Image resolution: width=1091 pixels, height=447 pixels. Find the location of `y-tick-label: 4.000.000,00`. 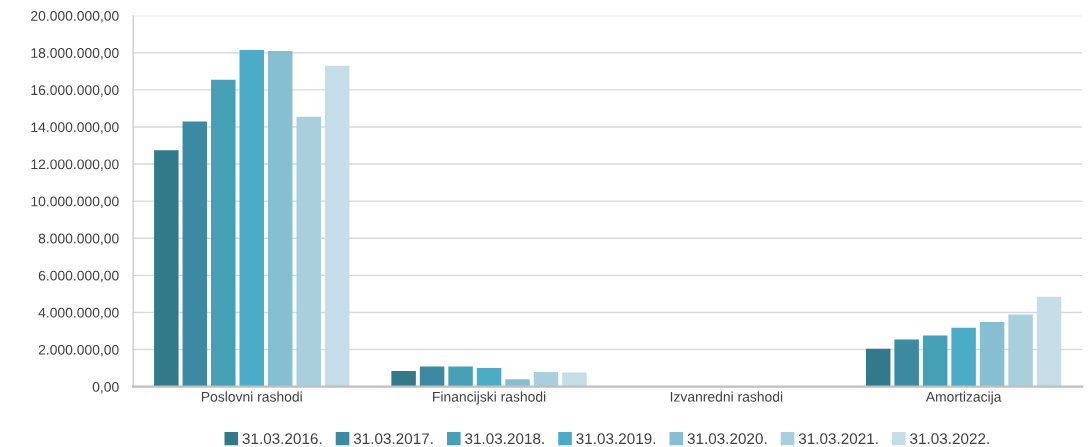

y-tick-label: 4.000.000,00 is located at coordinates (78, 313).